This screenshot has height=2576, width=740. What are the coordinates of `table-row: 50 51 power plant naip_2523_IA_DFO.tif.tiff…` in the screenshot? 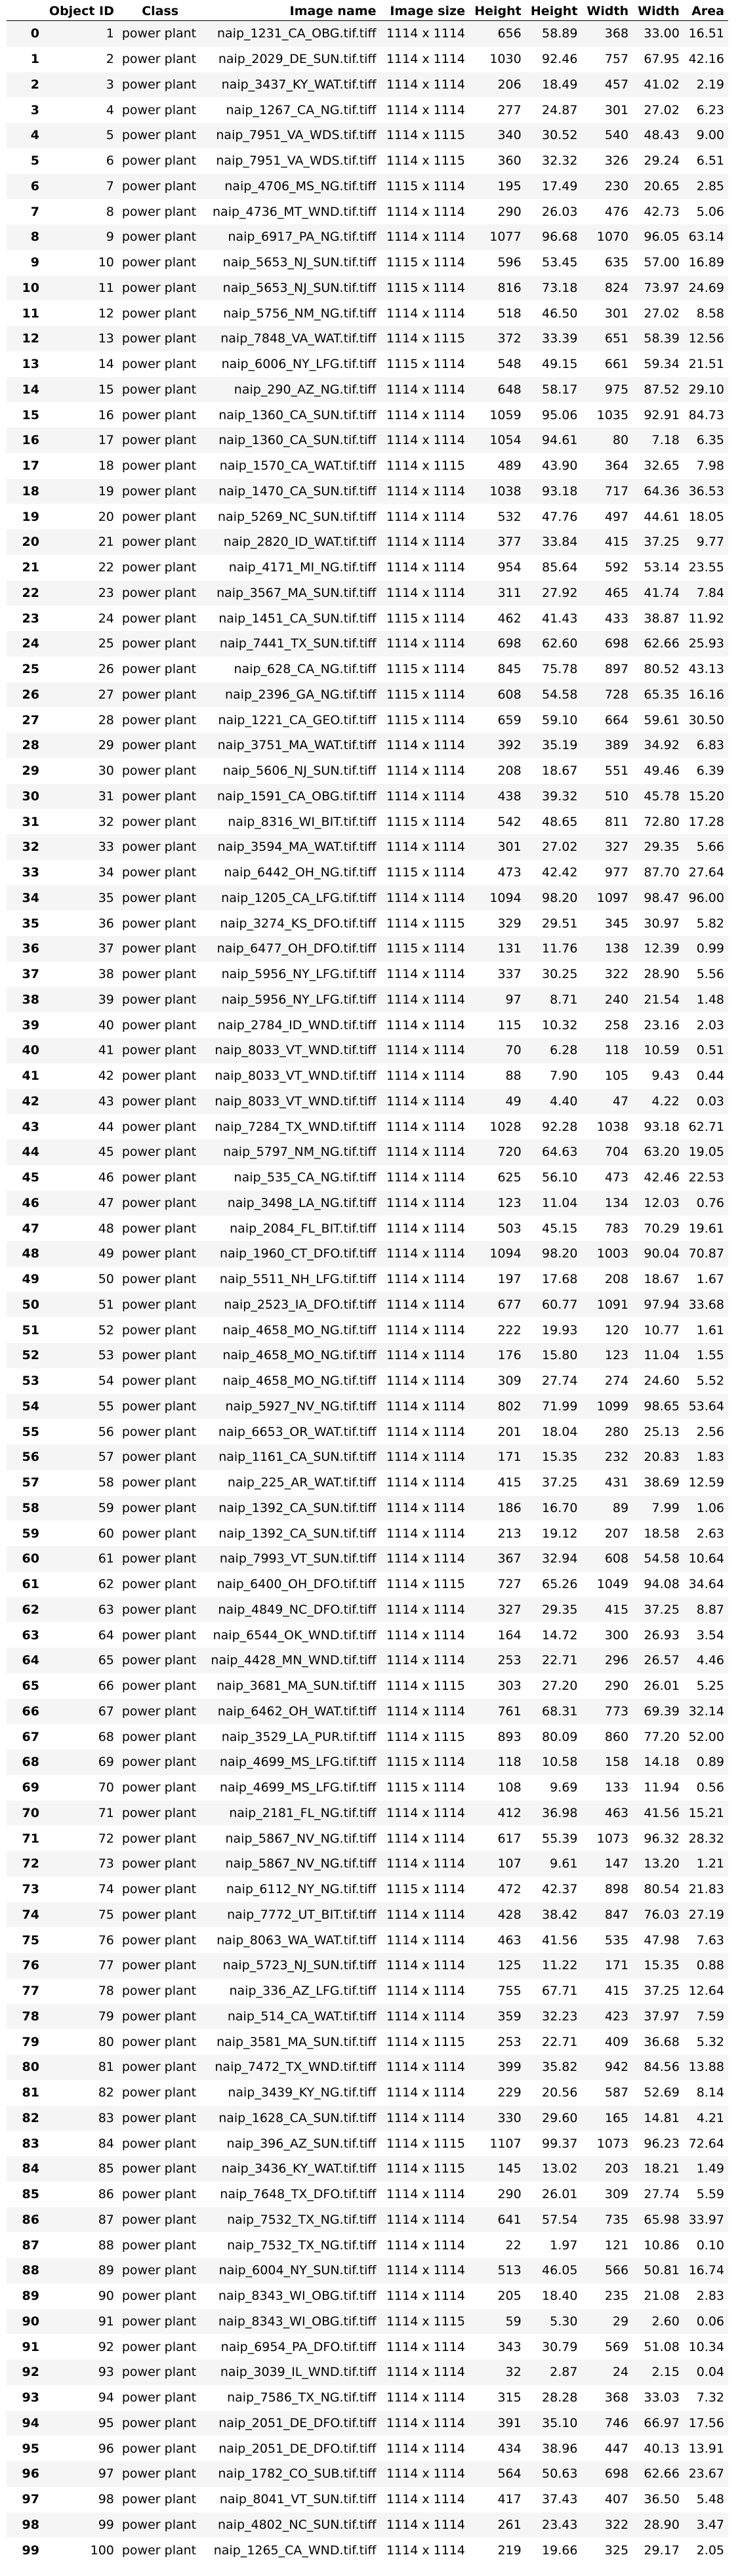 It's located at (367, 1305).